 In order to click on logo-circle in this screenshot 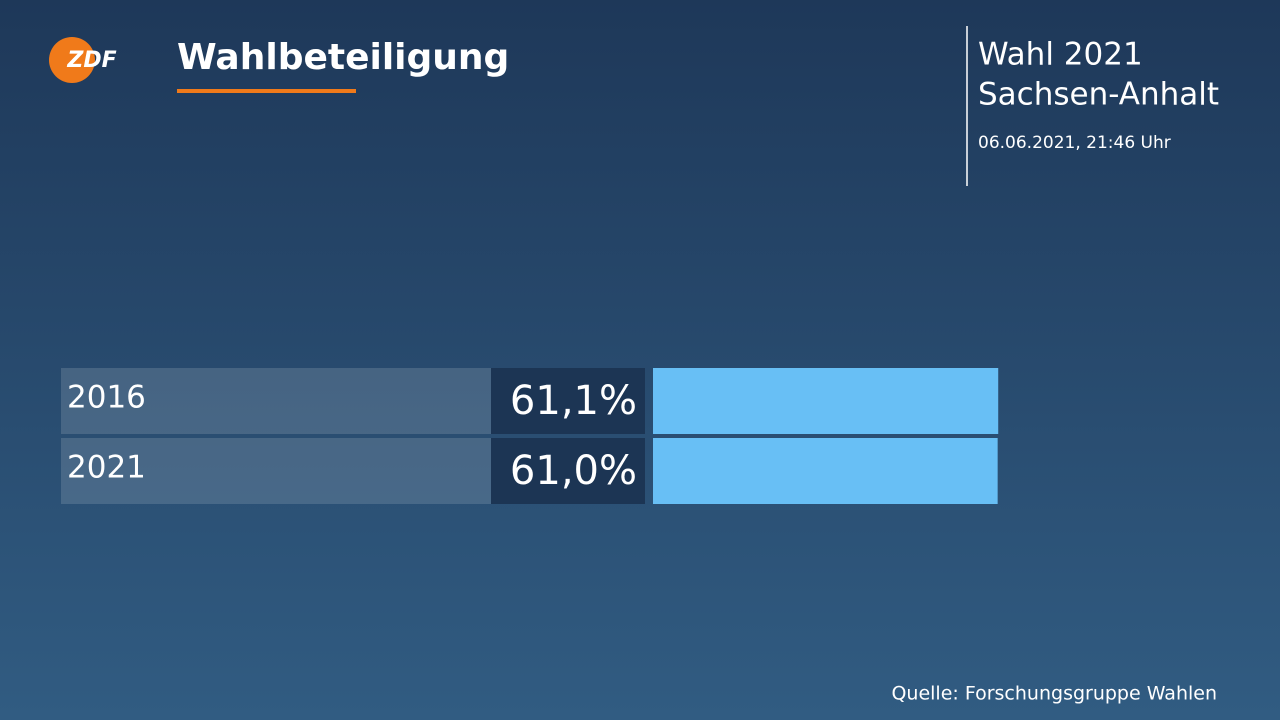, I will do `click(72, 60)`.